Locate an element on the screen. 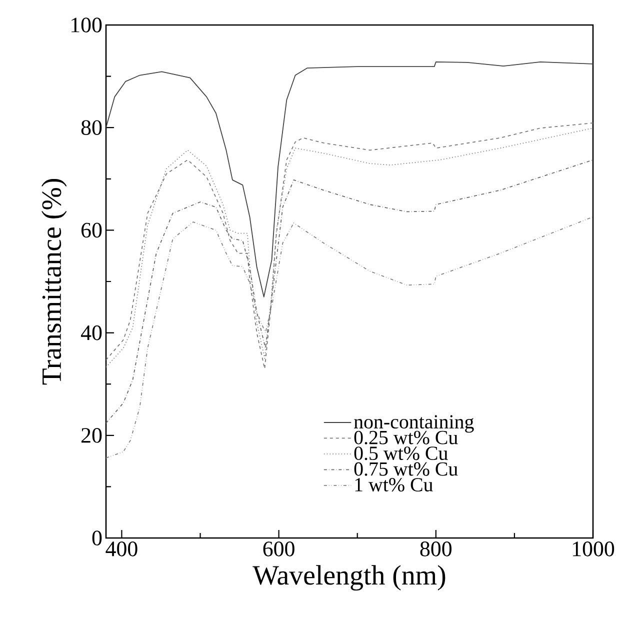 This screenshot has width=619, height=618. x-tick-label: 800 is located at coordinates (436, 549).